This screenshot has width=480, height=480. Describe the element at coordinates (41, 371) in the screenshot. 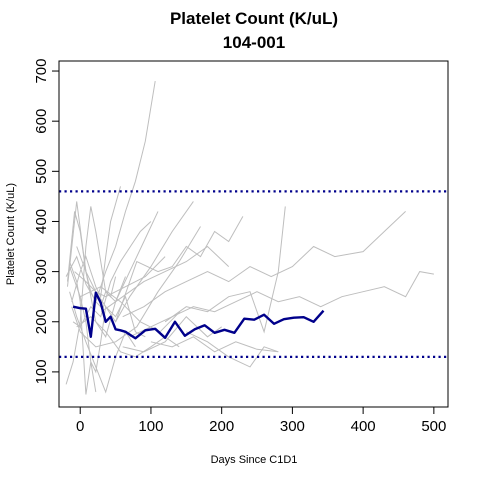

I see `y-tick-label: 100` at that location.